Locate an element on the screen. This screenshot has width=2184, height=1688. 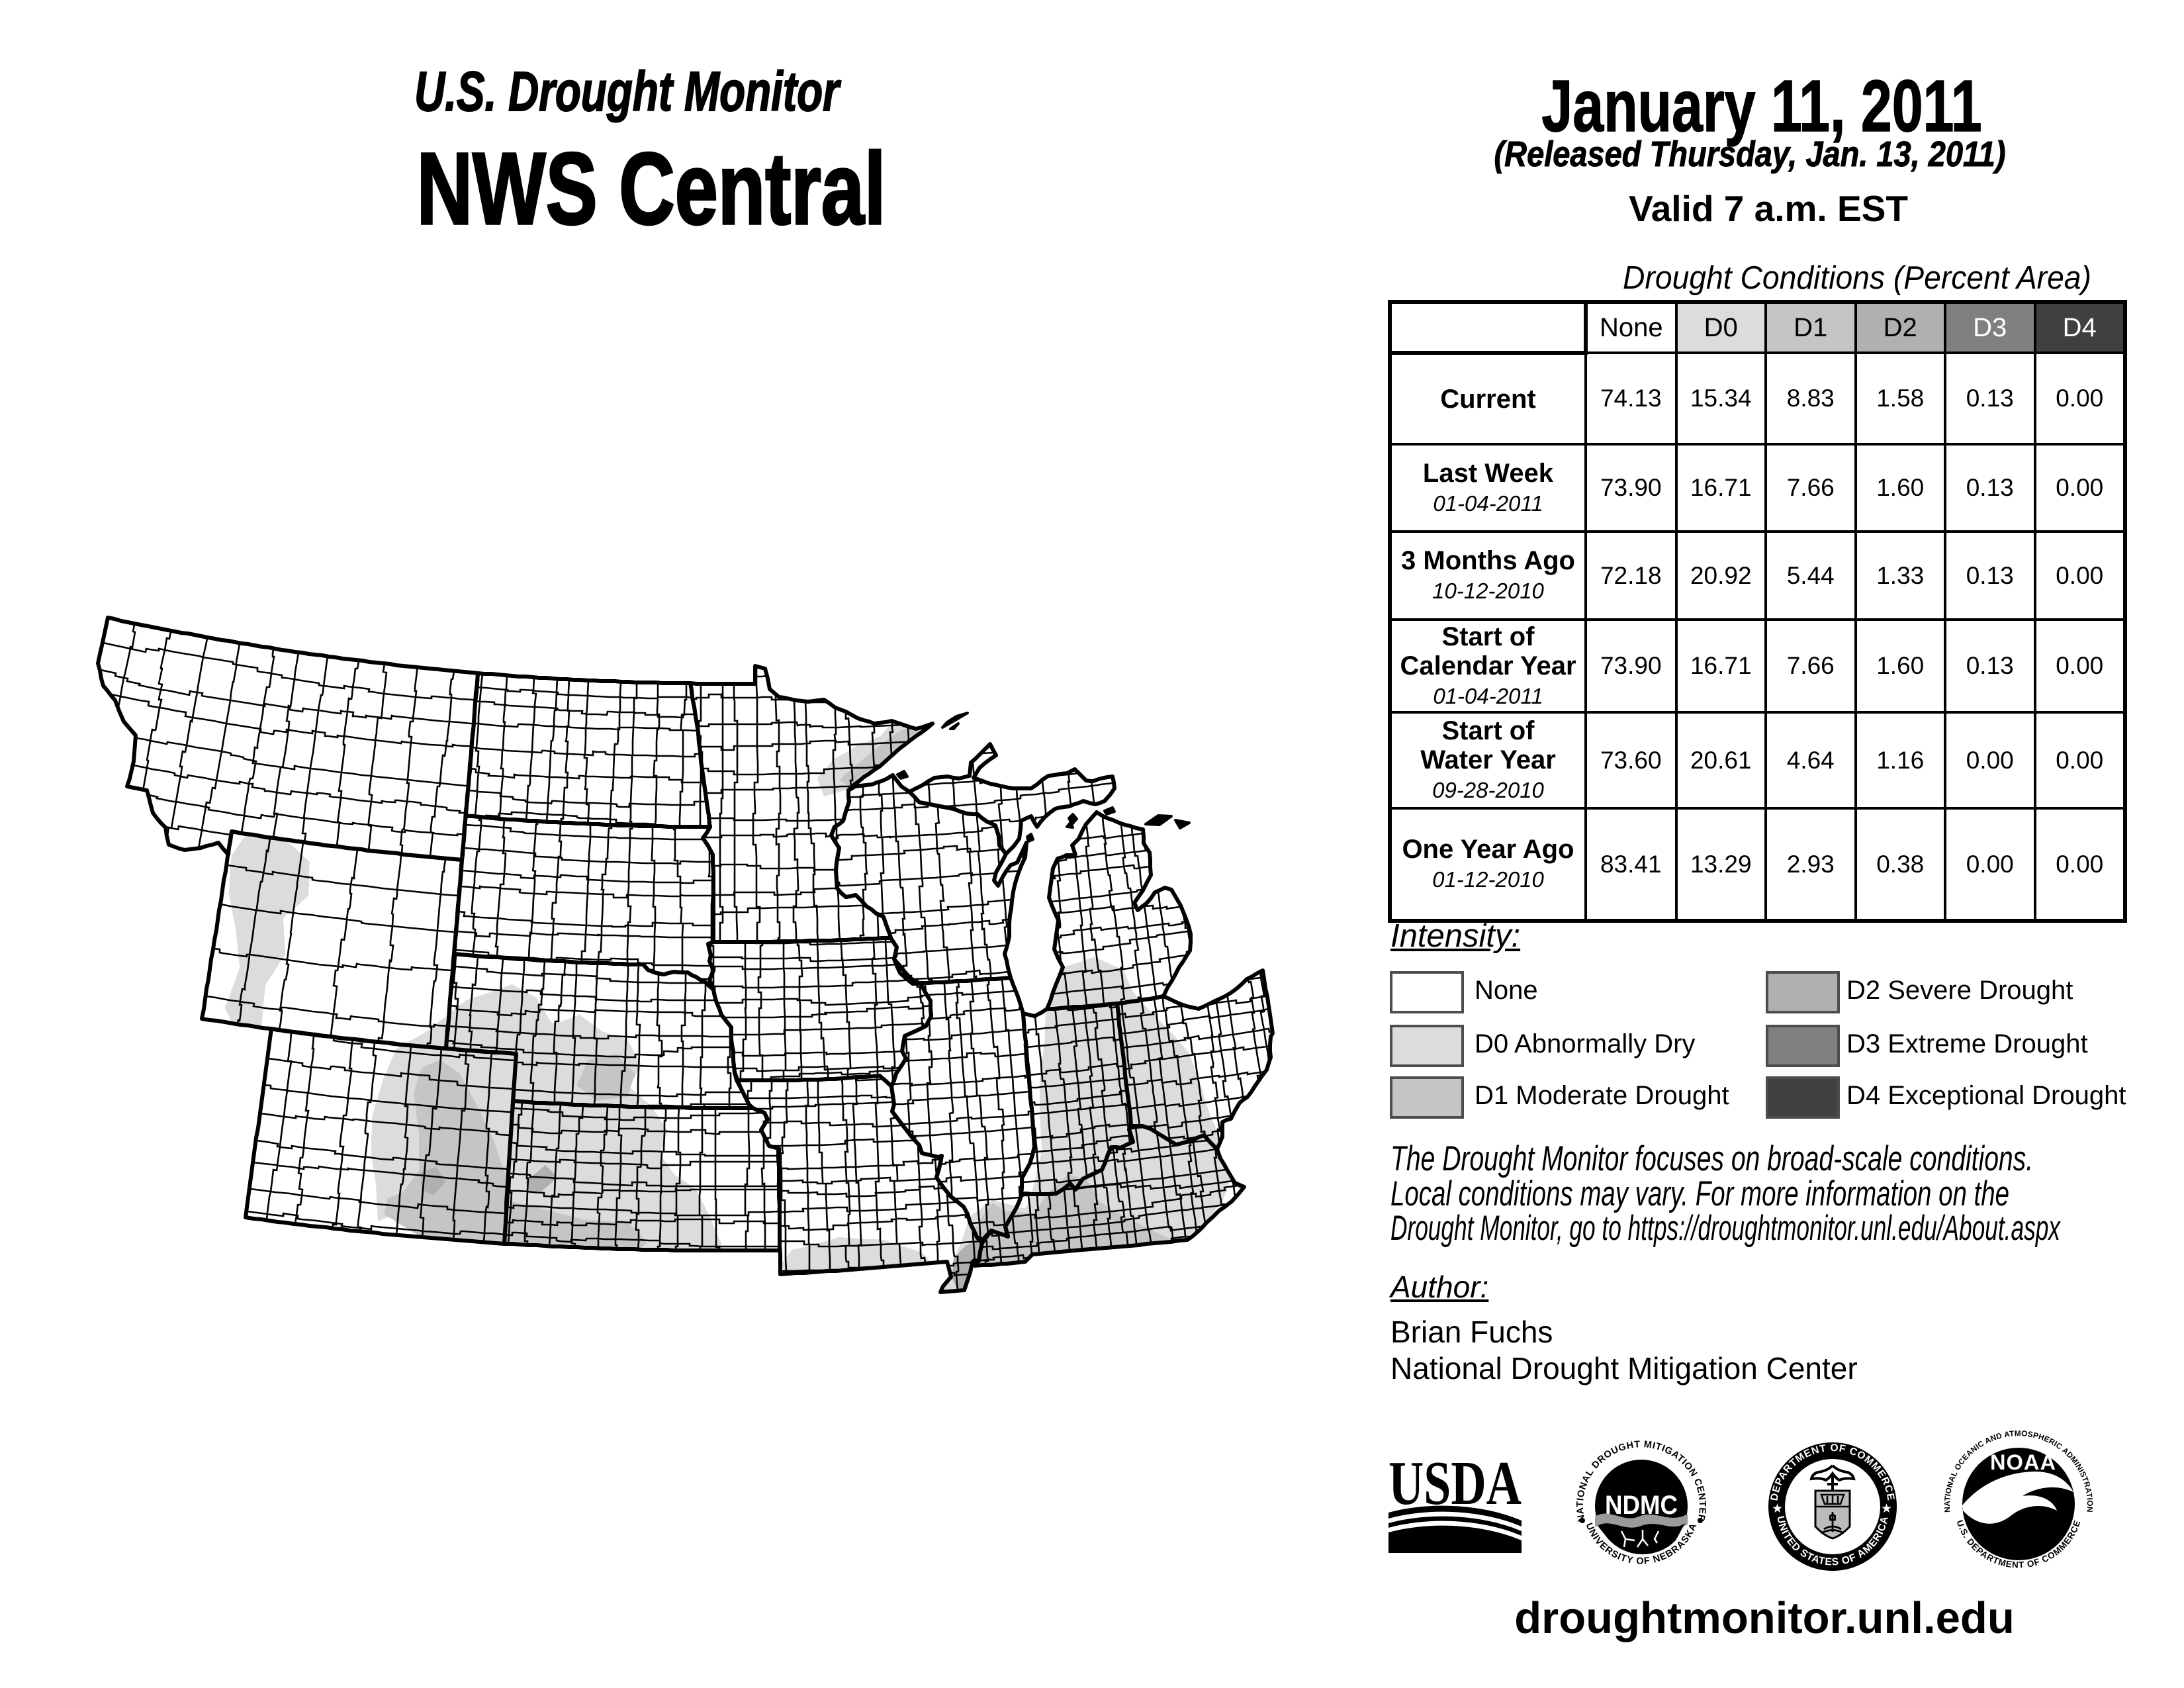
svg-text: NDMC is located at coordinates (1641, 1505).